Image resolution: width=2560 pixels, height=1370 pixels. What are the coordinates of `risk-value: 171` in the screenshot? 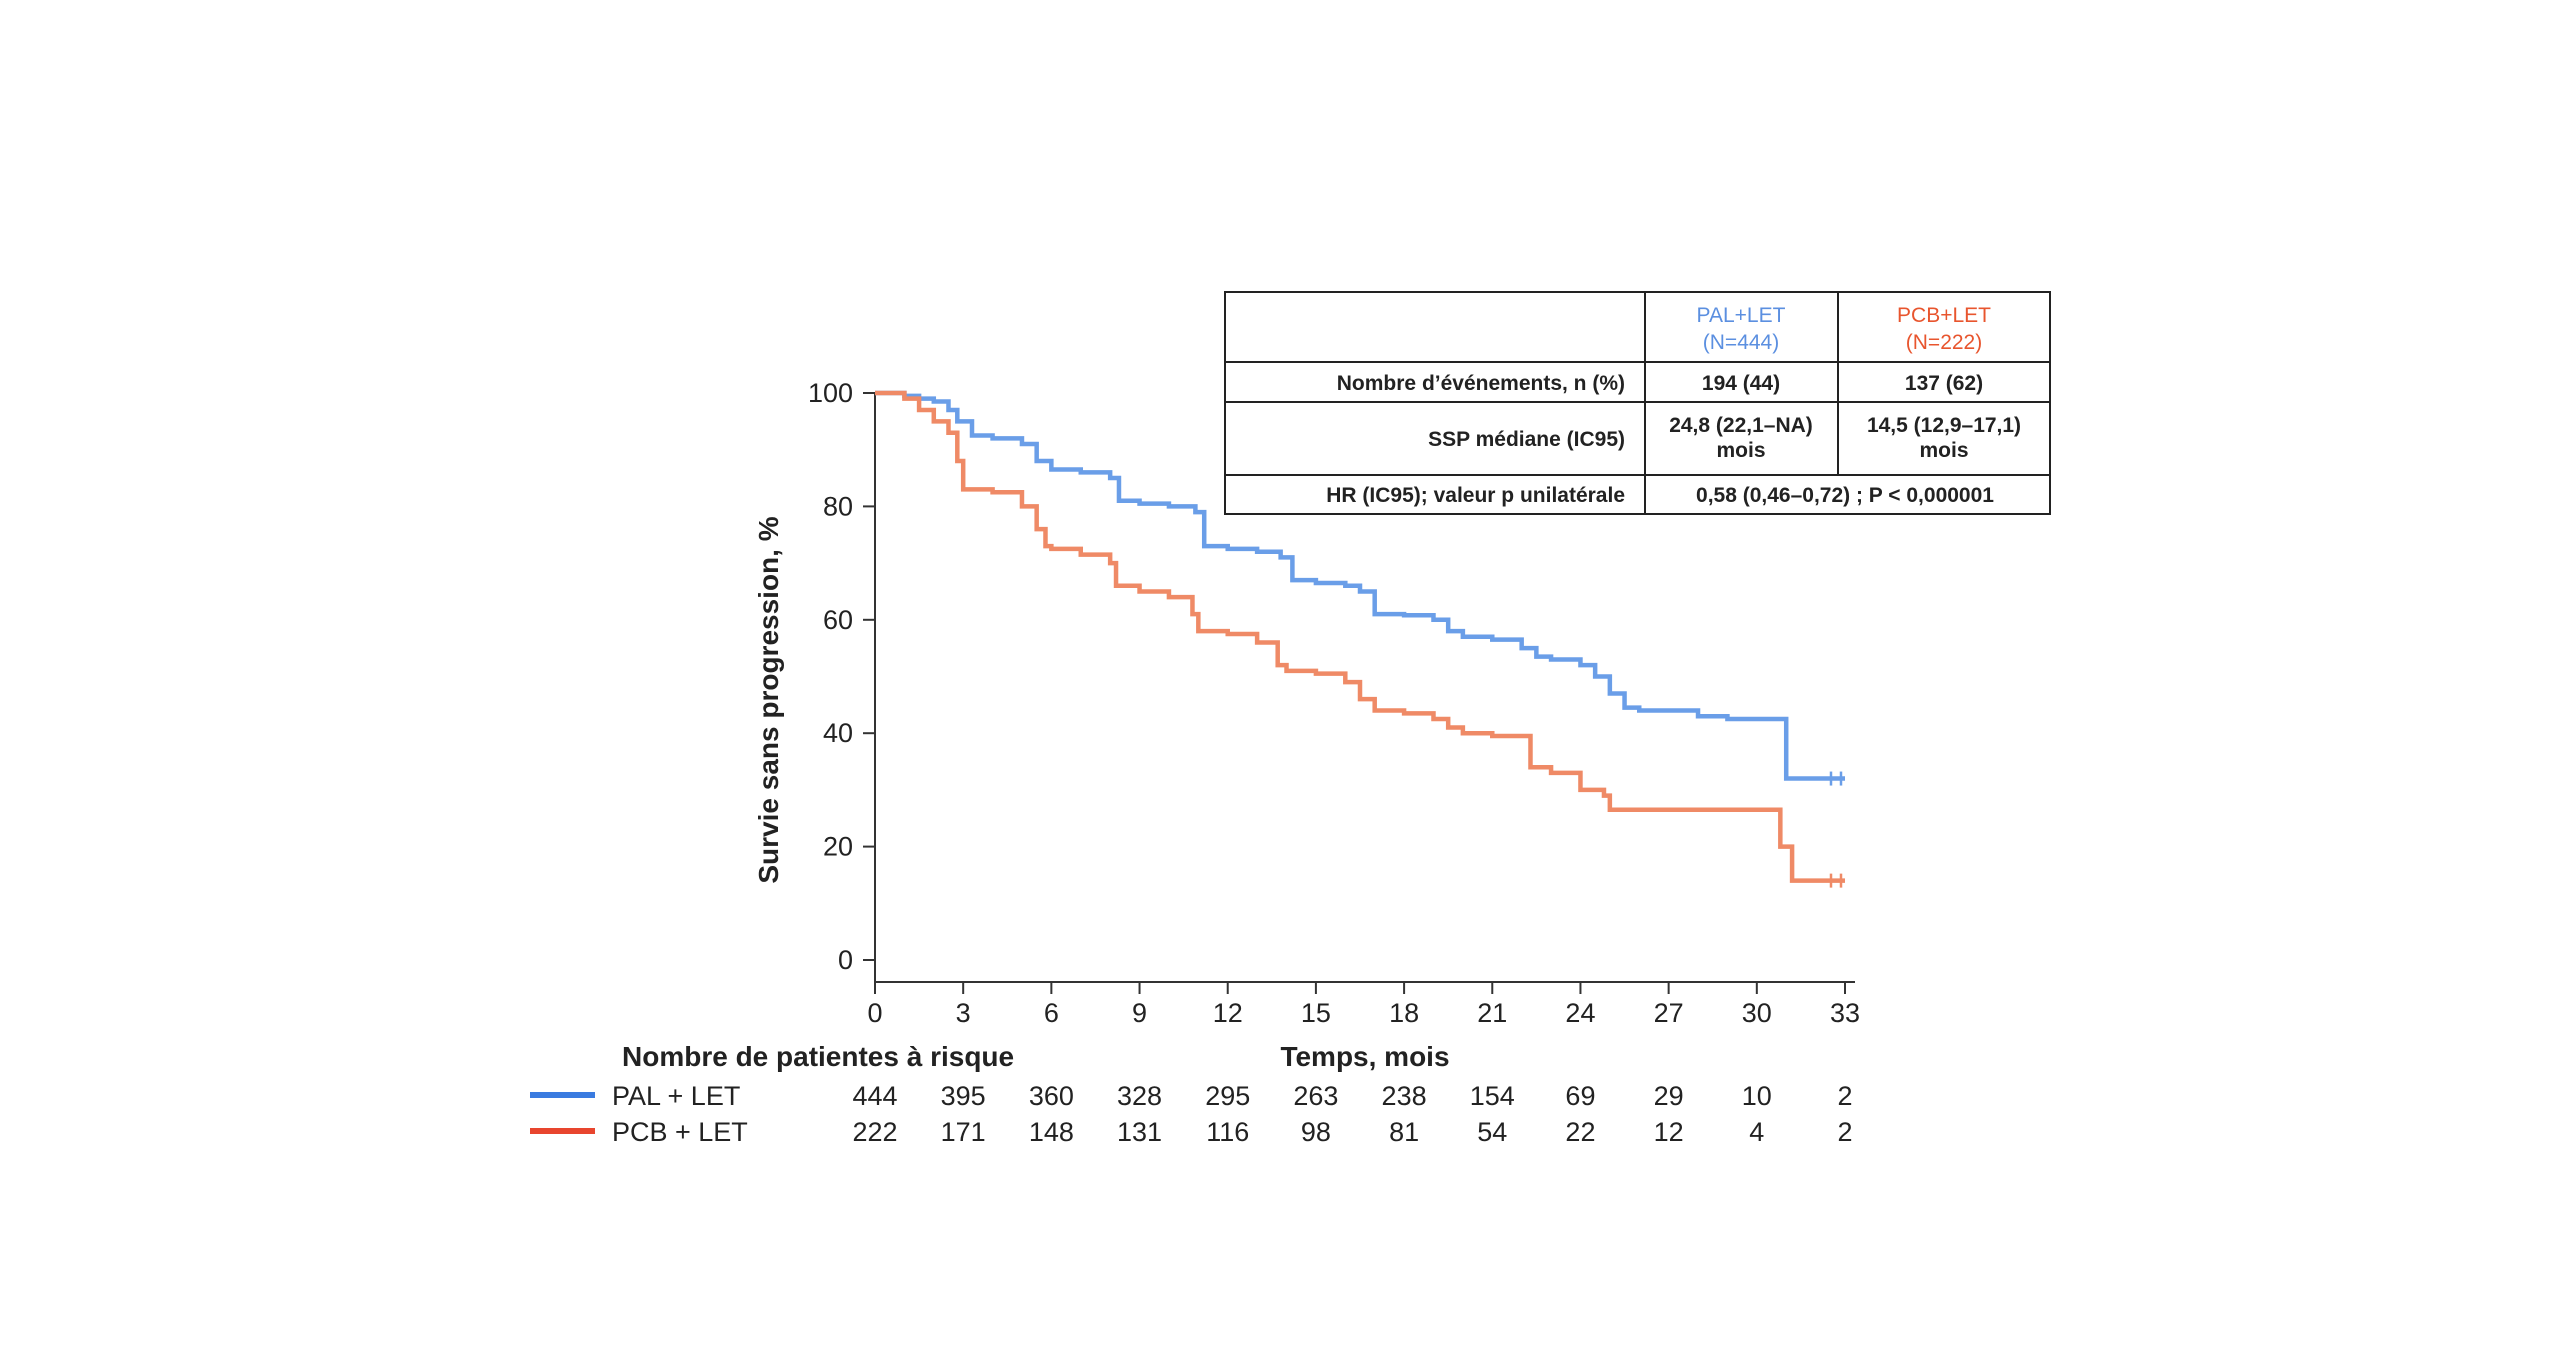 It's located at (963, 1132).